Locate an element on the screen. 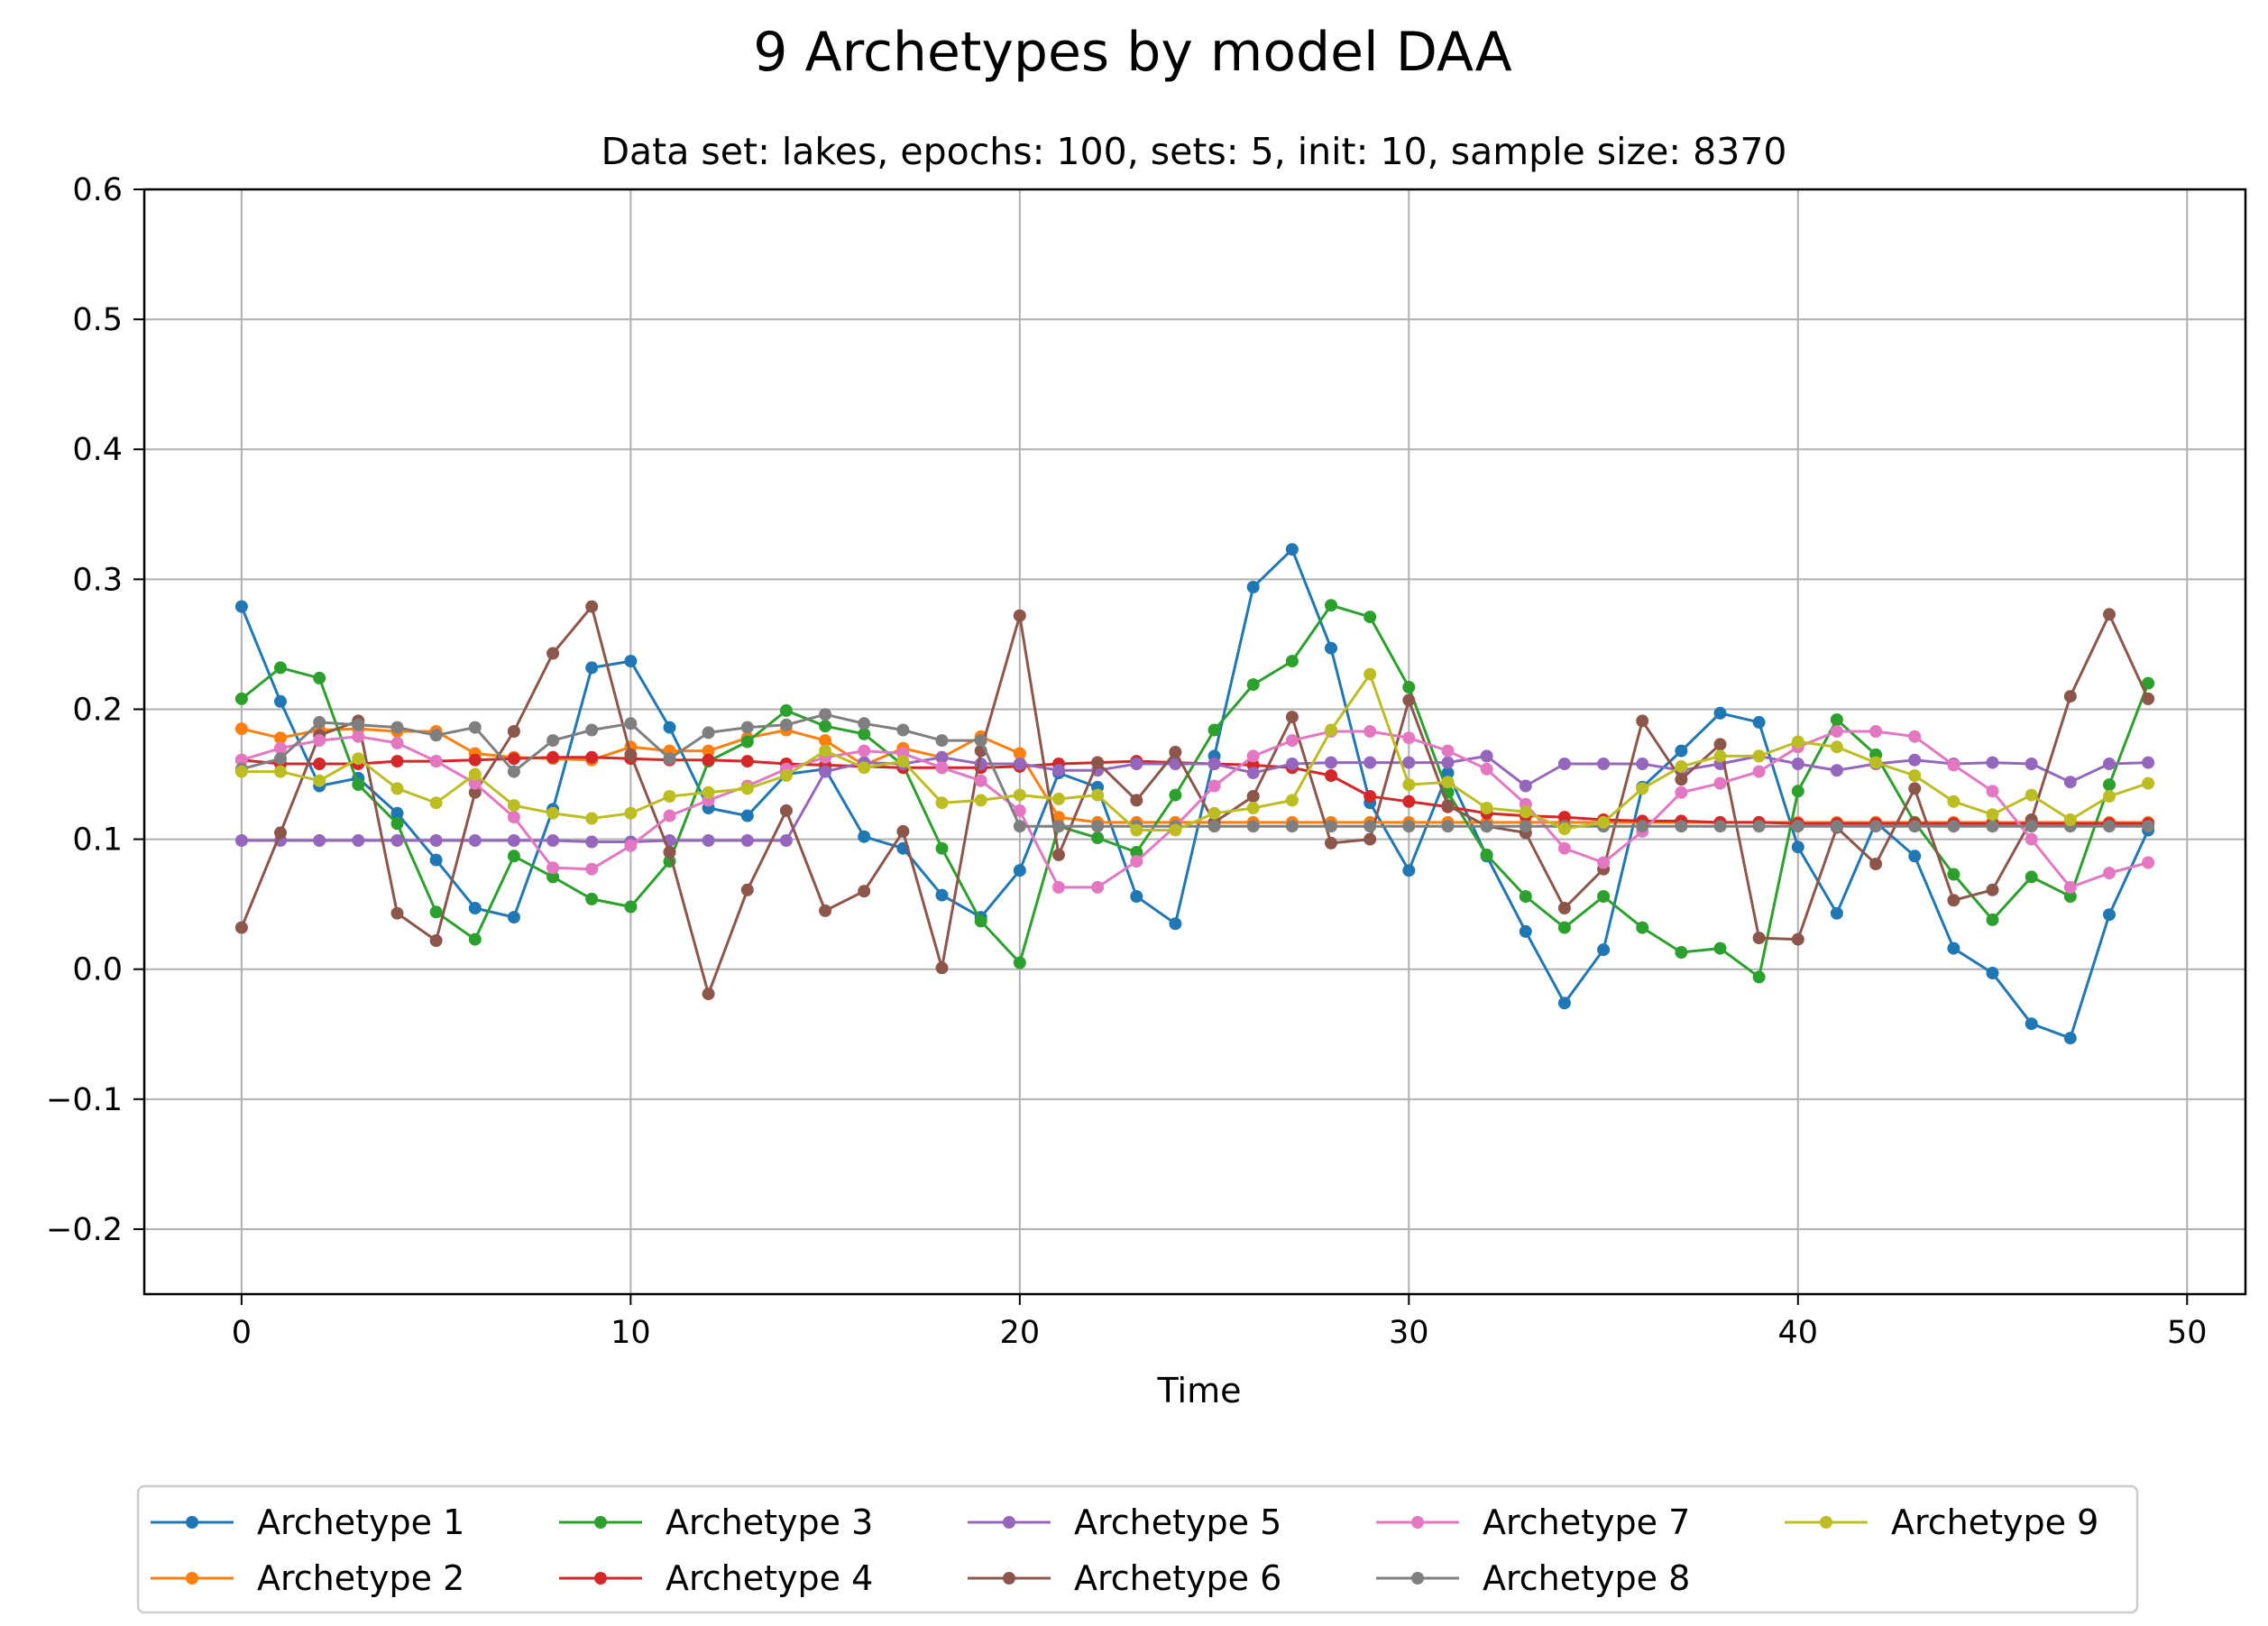 The height and width of the screenshot is (1626, 2268). legend-item: Archetype 7 is located at coordinates (1533, 1522).